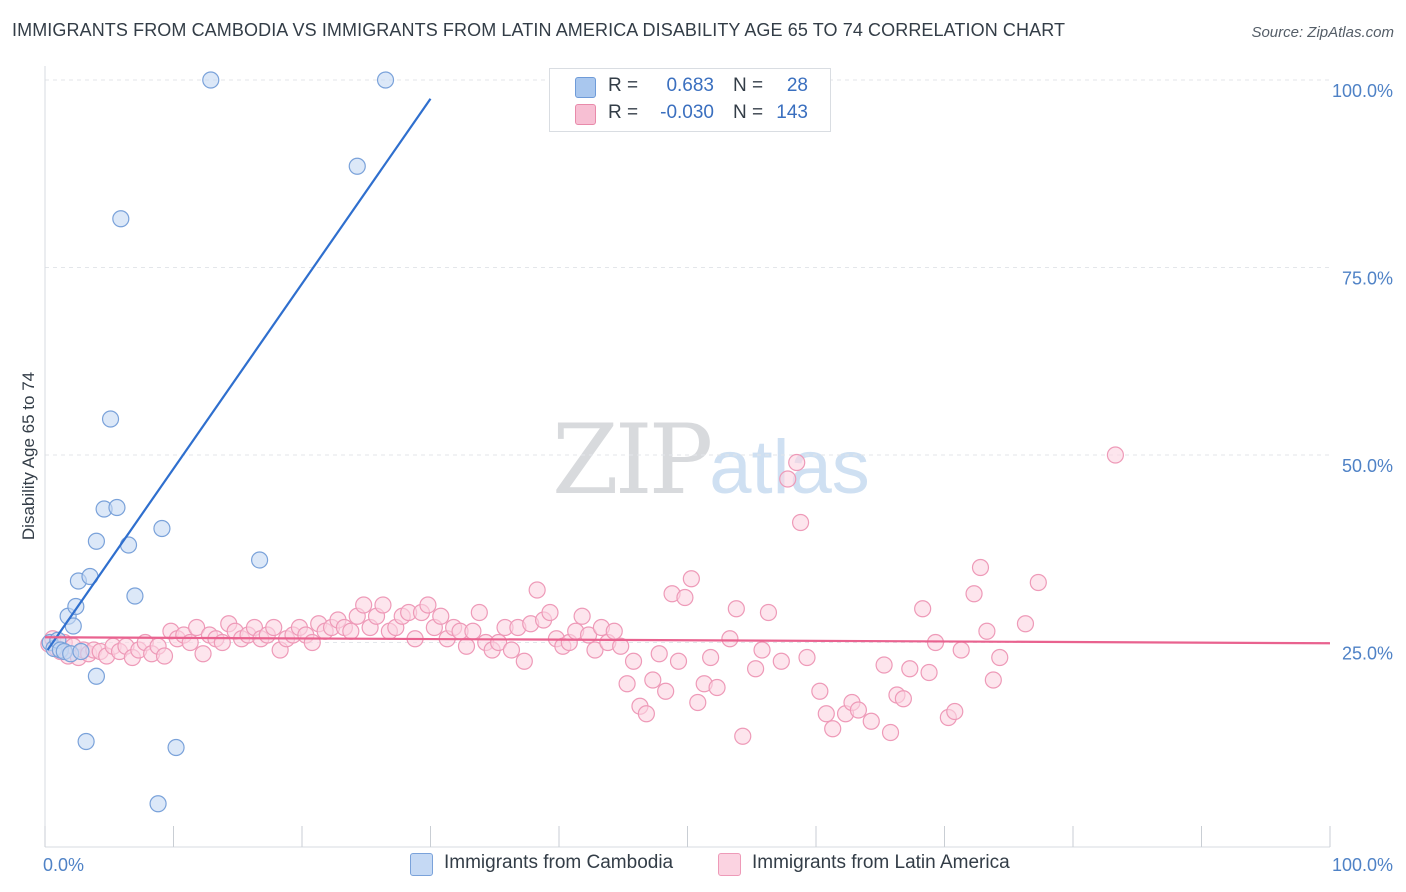 The height and width of the screenshot is (892, 1406). What do you see at coordinates (690, 87) in the screenshot?
I see `stats-row-cambodia: R = 0.683 N = 28` at bounding box center [690, 87].